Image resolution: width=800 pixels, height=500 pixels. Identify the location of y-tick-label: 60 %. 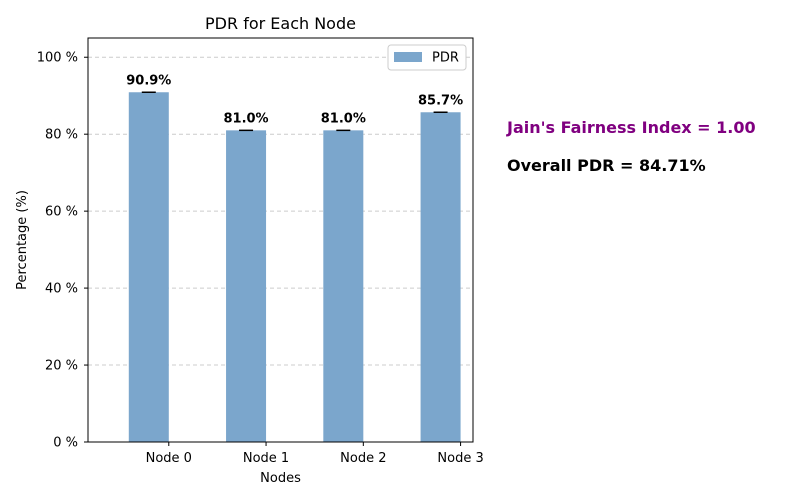
(61, 212).